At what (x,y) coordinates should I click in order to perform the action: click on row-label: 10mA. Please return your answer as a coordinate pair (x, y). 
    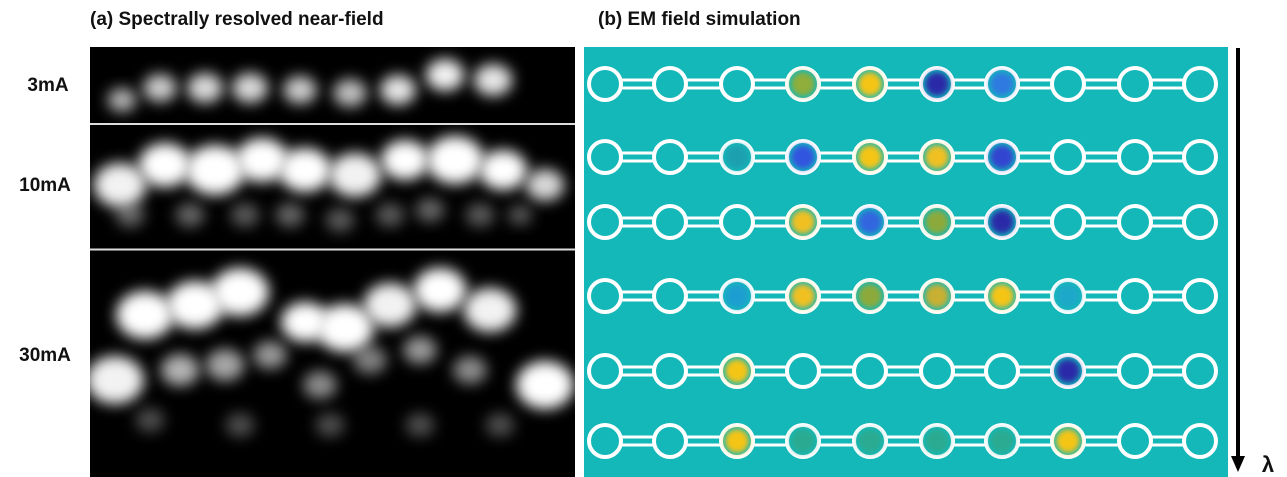
    Looking at the image, I should click on (45, 185).